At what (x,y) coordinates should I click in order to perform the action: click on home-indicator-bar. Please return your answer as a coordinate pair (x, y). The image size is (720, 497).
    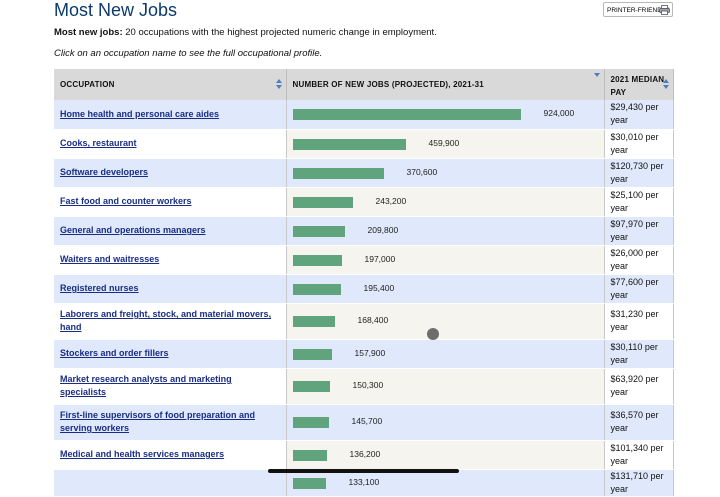
    Looking at the image, I should click on (363, 471).